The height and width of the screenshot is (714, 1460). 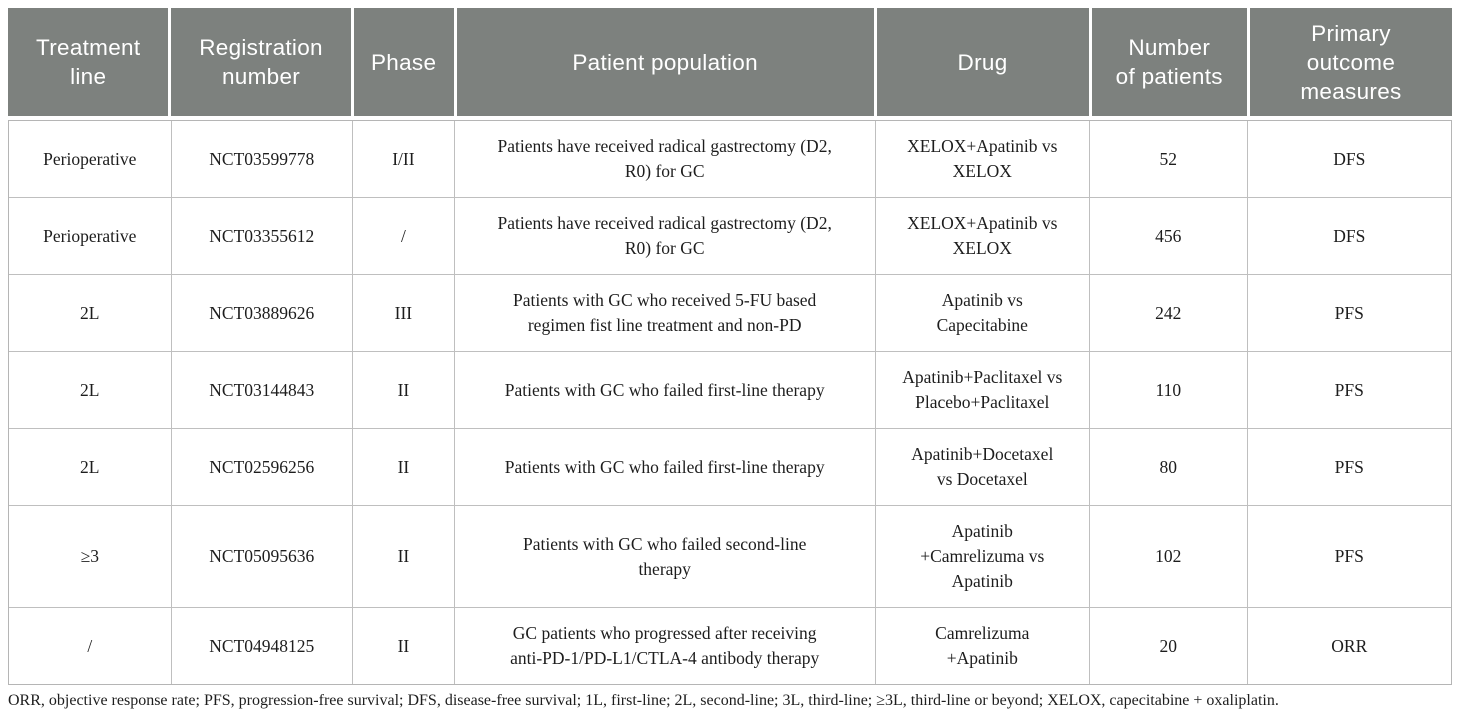 I want to click on column-header-treatment-line: Treatment line, so click(x=88, y=62).